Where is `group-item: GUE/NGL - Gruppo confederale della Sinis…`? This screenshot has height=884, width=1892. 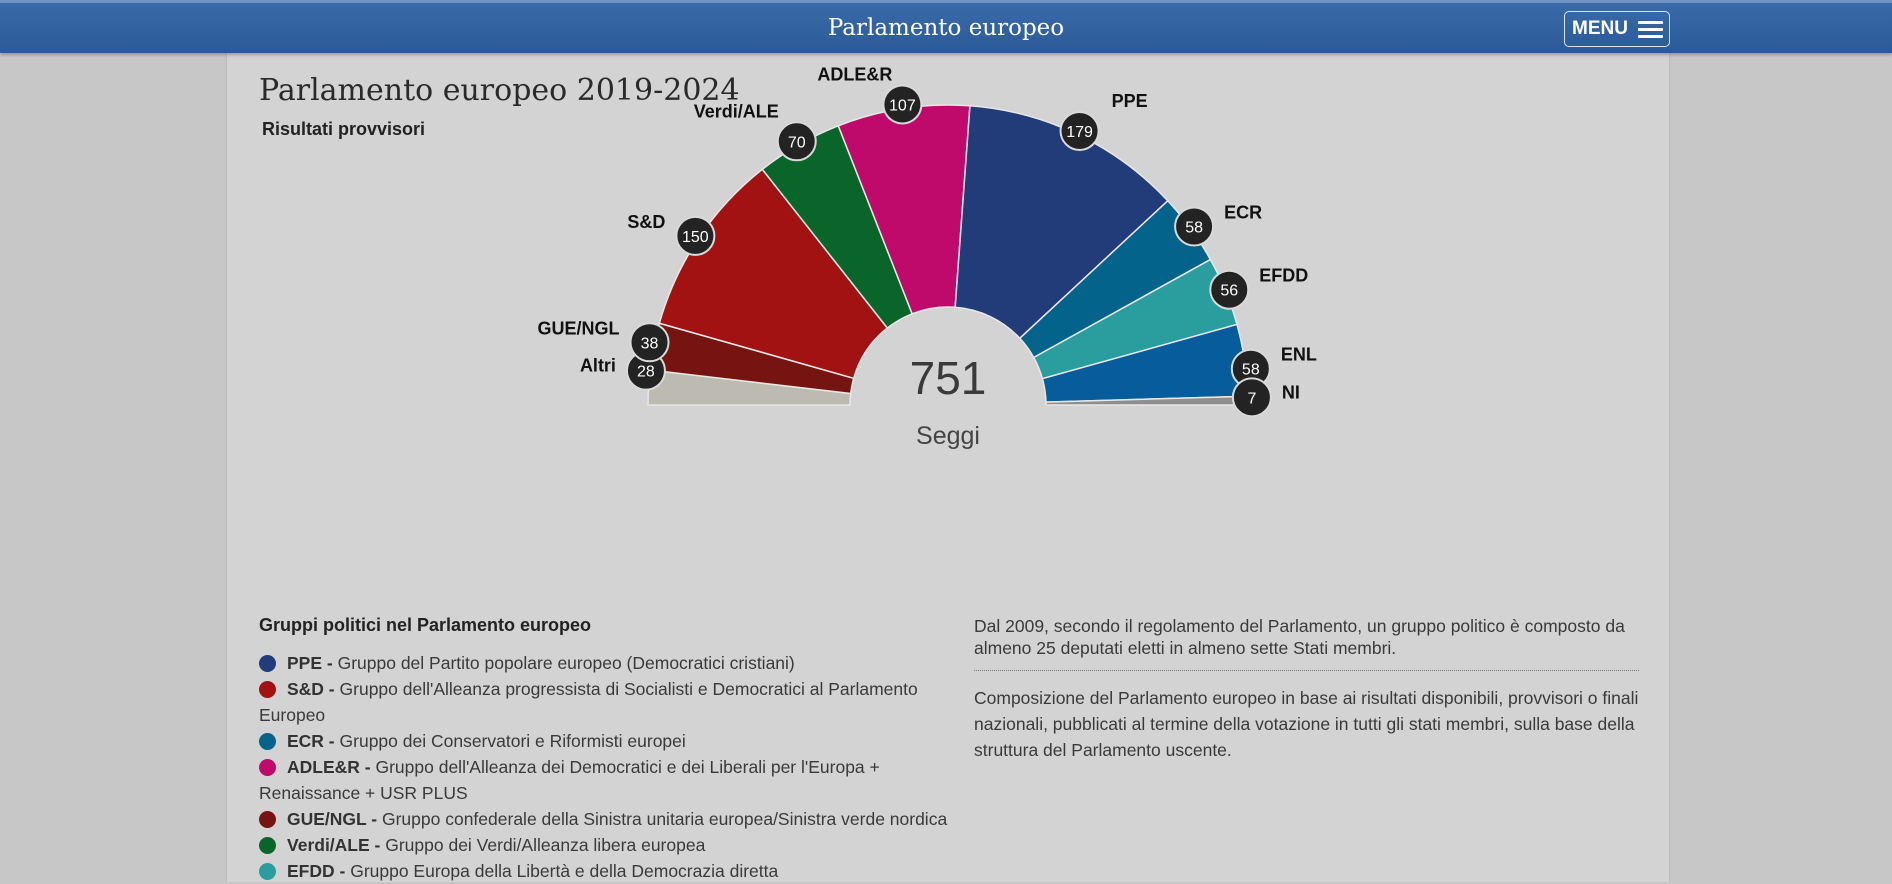 group-item: GUE/NGL - Gruppo confederale della Sinis… is located at coordinates (609, 819).